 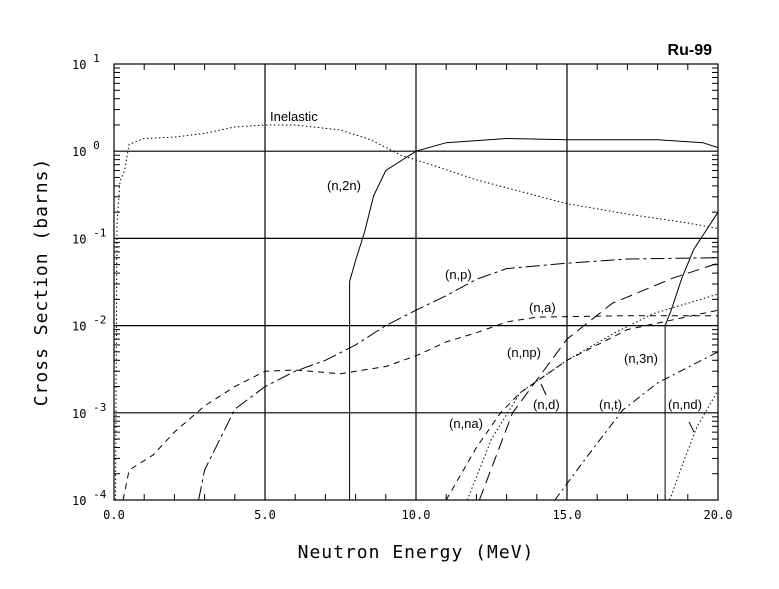 I want to click on curve-label: Inelastic, so click(x=294, y=116).